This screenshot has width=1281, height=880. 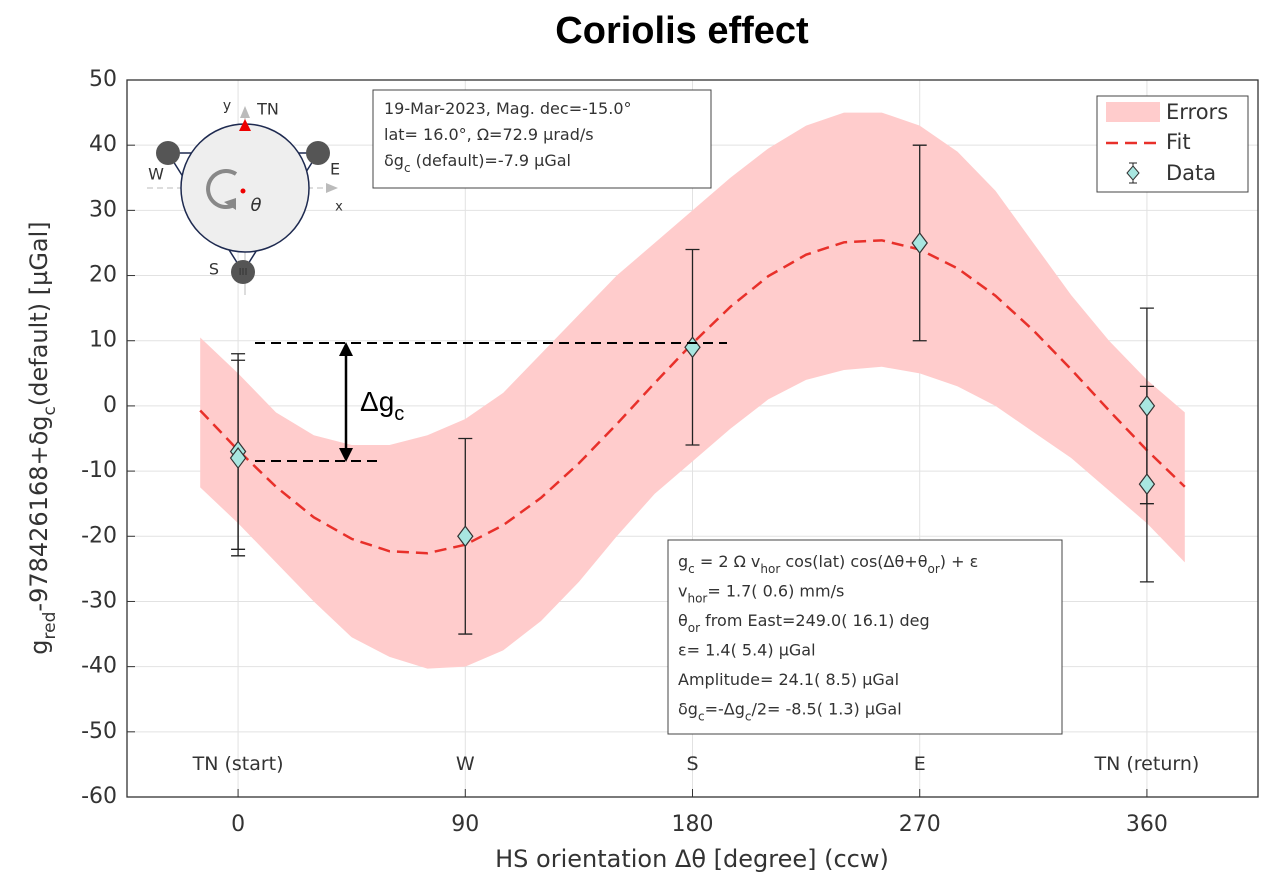 I want to click on info-box, so click(x=542, y=139).